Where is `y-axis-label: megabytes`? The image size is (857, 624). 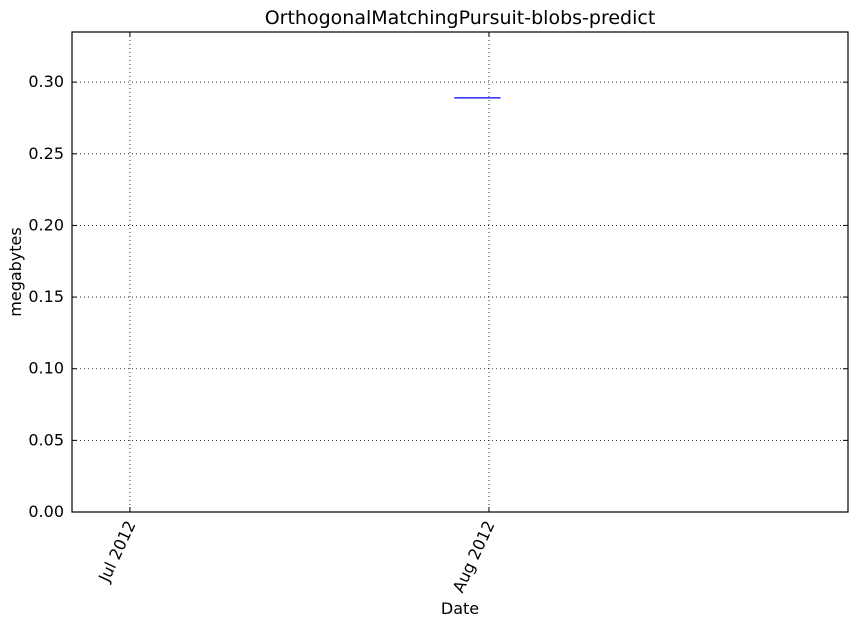 y-axis-label: megabytes is located at coordinates (15, 271).